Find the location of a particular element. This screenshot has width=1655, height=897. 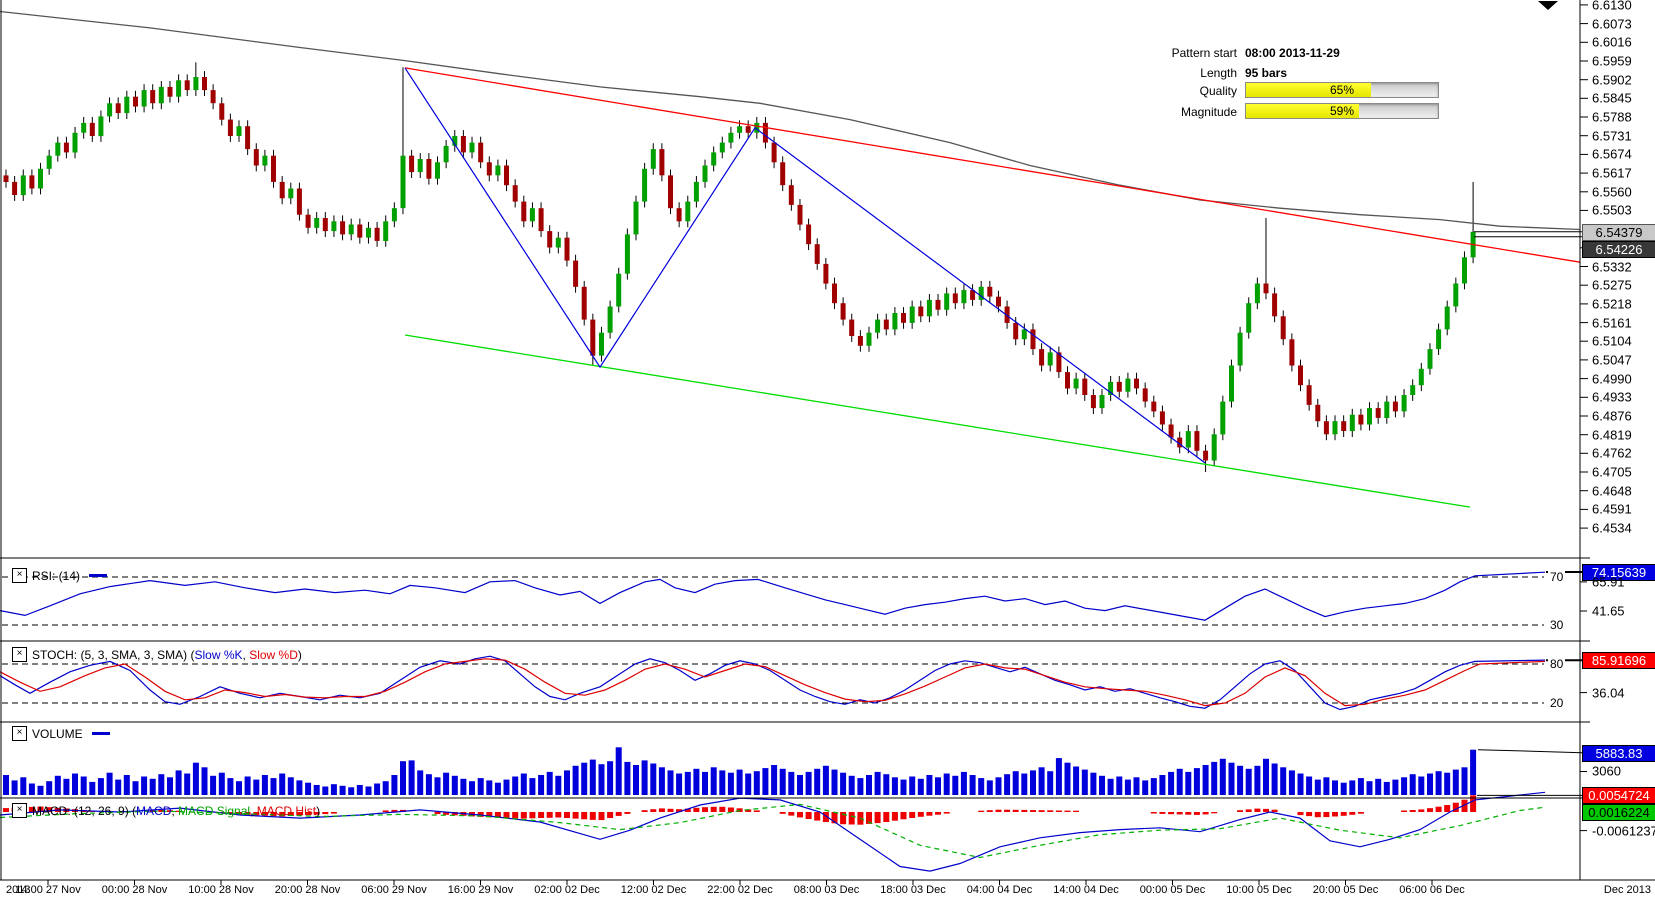

macd-signal-badge: 0.0016224 is located at coordinates (1618, 813).